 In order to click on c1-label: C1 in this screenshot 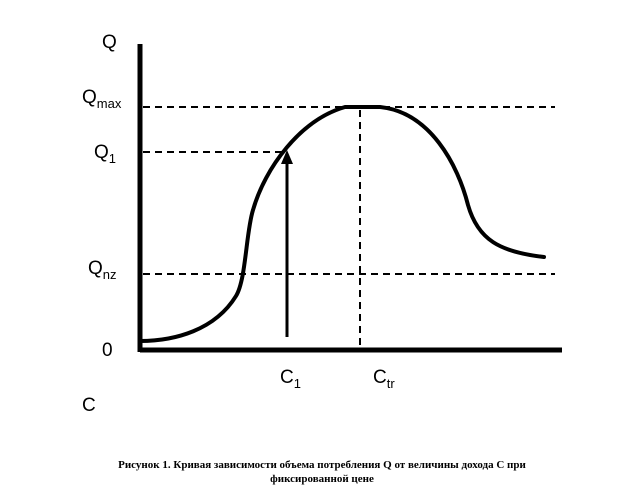, I will do `click(290, 379)`.